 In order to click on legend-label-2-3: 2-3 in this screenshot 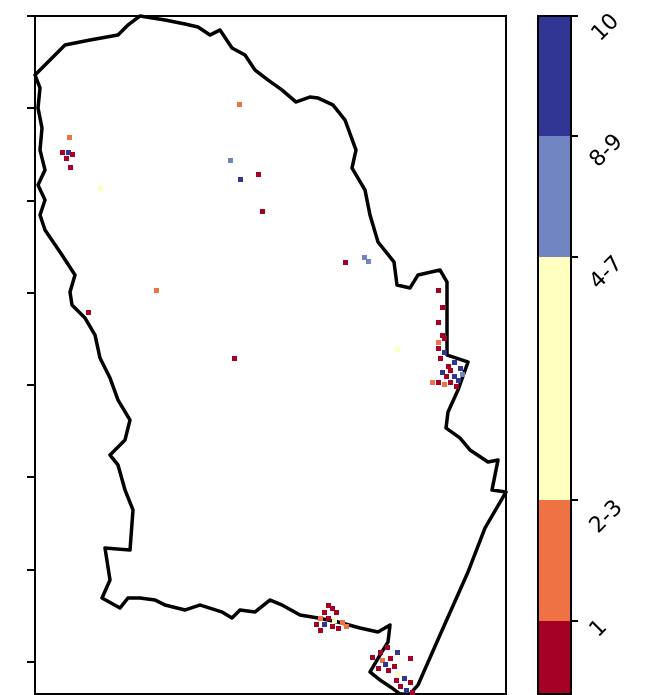, I will do `click(606, 516)`.